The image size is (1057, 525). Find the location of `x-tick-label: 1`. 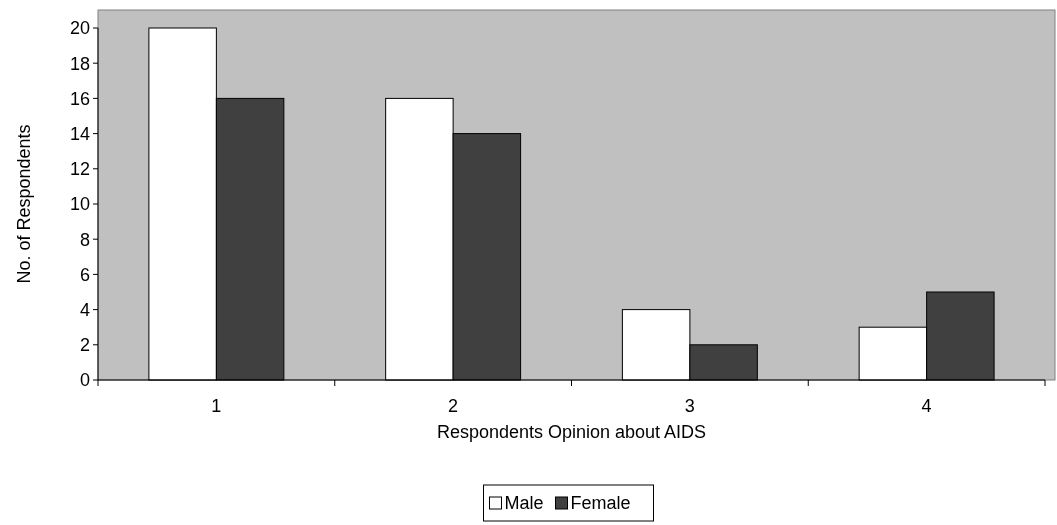

x-tick-label: 1 is located at coordinates (216, 406).